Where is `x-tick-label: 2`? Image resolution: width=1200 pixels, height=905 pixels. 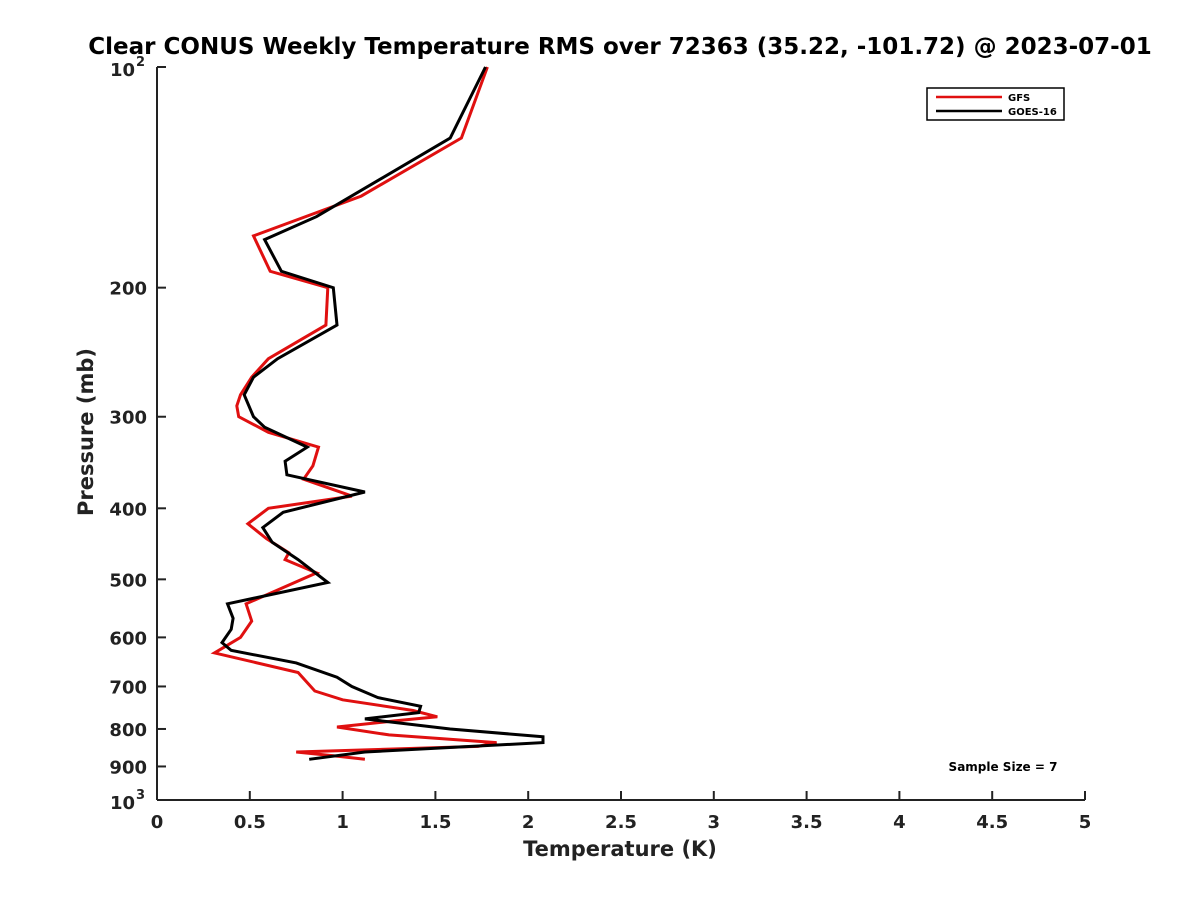 x-tick-label: 2 is located at coordinates (528, 822).